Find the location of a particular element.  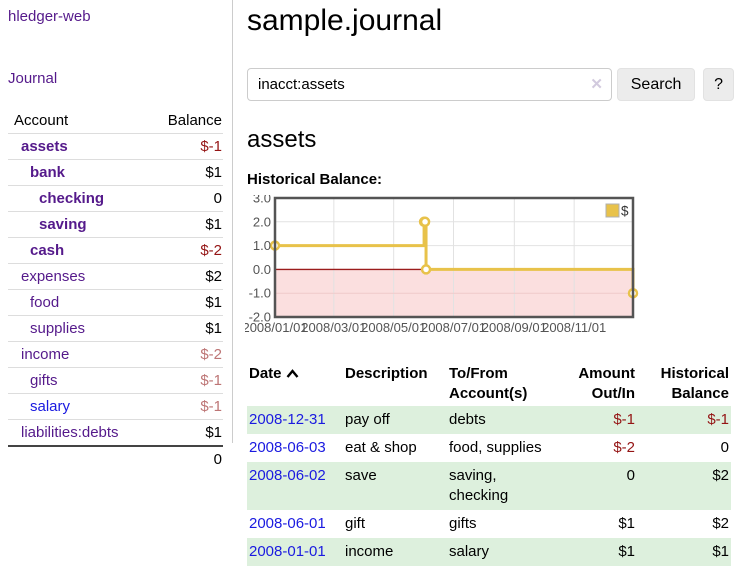

register-header-amount: Amount Out/In is located at coordinates (606, 383).